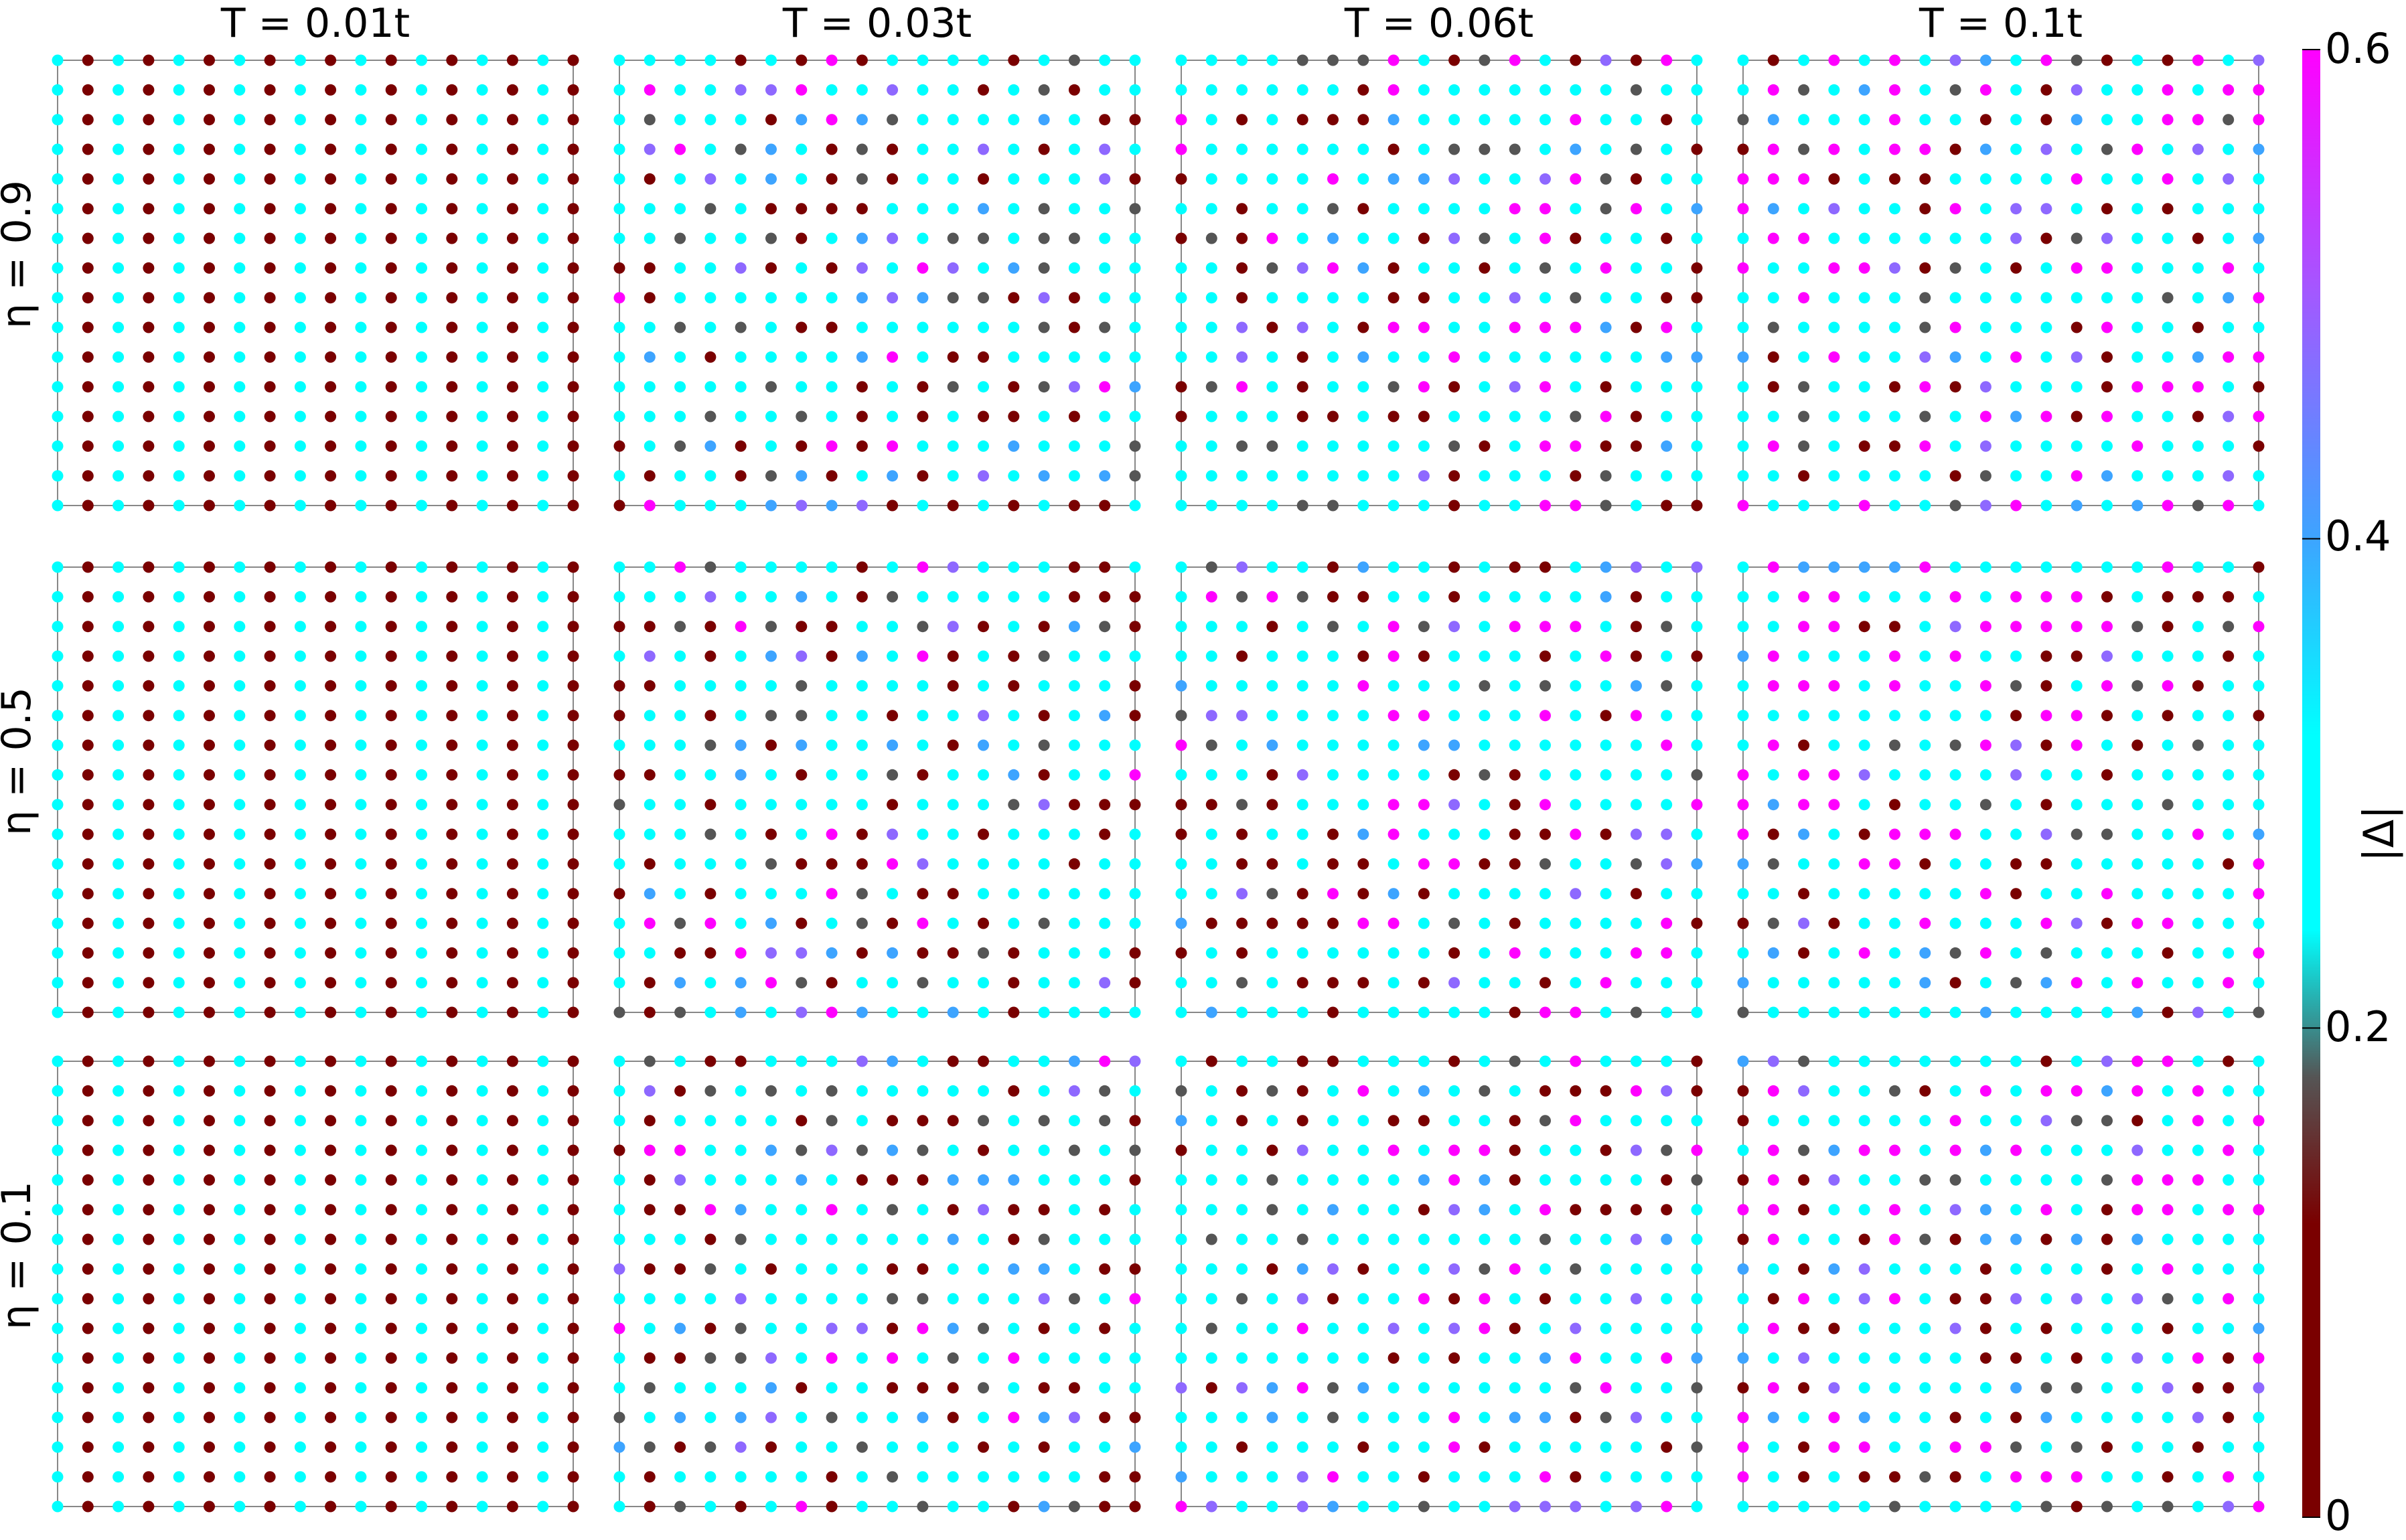  What do you see at coordinates (2358, 48) in the screenshot?
I see `colorbar-tick-0.6: 0.6` at bounding box center [2358, 48].